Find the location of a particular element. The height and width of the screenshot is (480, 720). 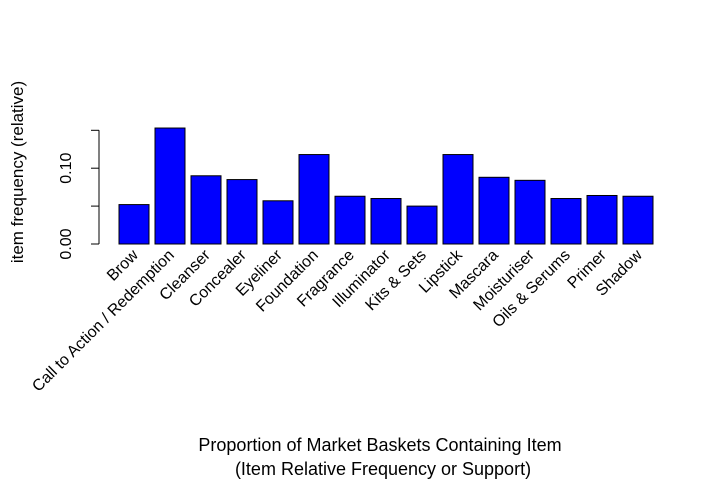

y-axis-title: item frequency (relative) is located at coordinates (17, 172).